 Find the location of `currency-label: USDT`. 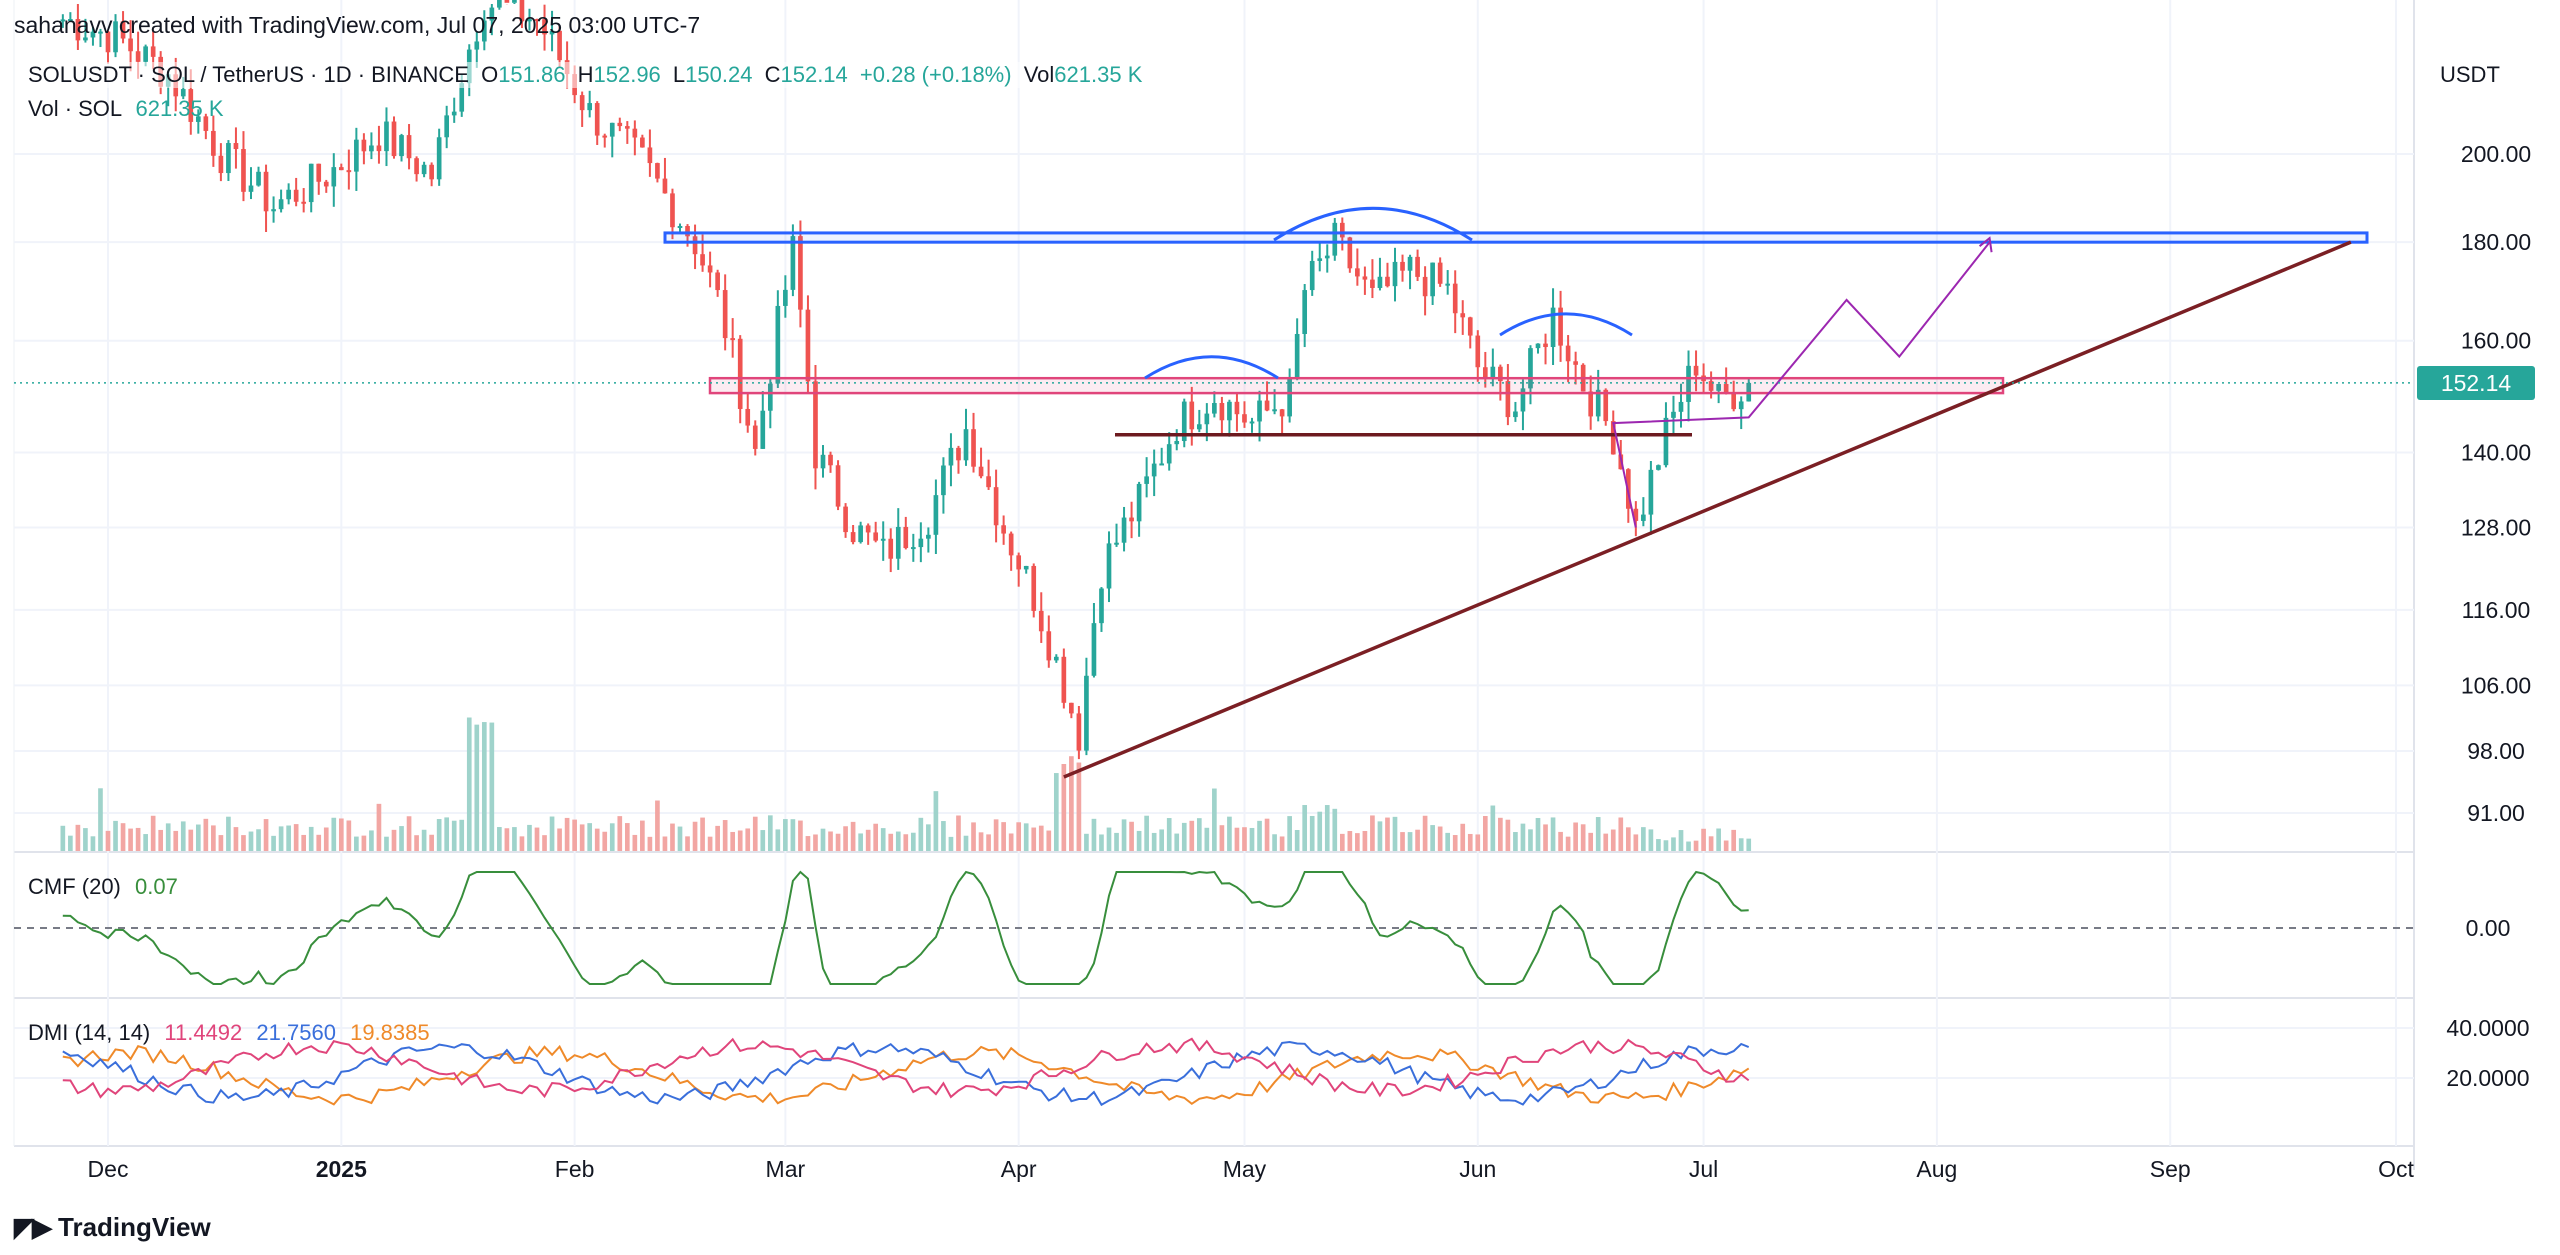

currency-label: USDT is located at coordinates (2470, 74).